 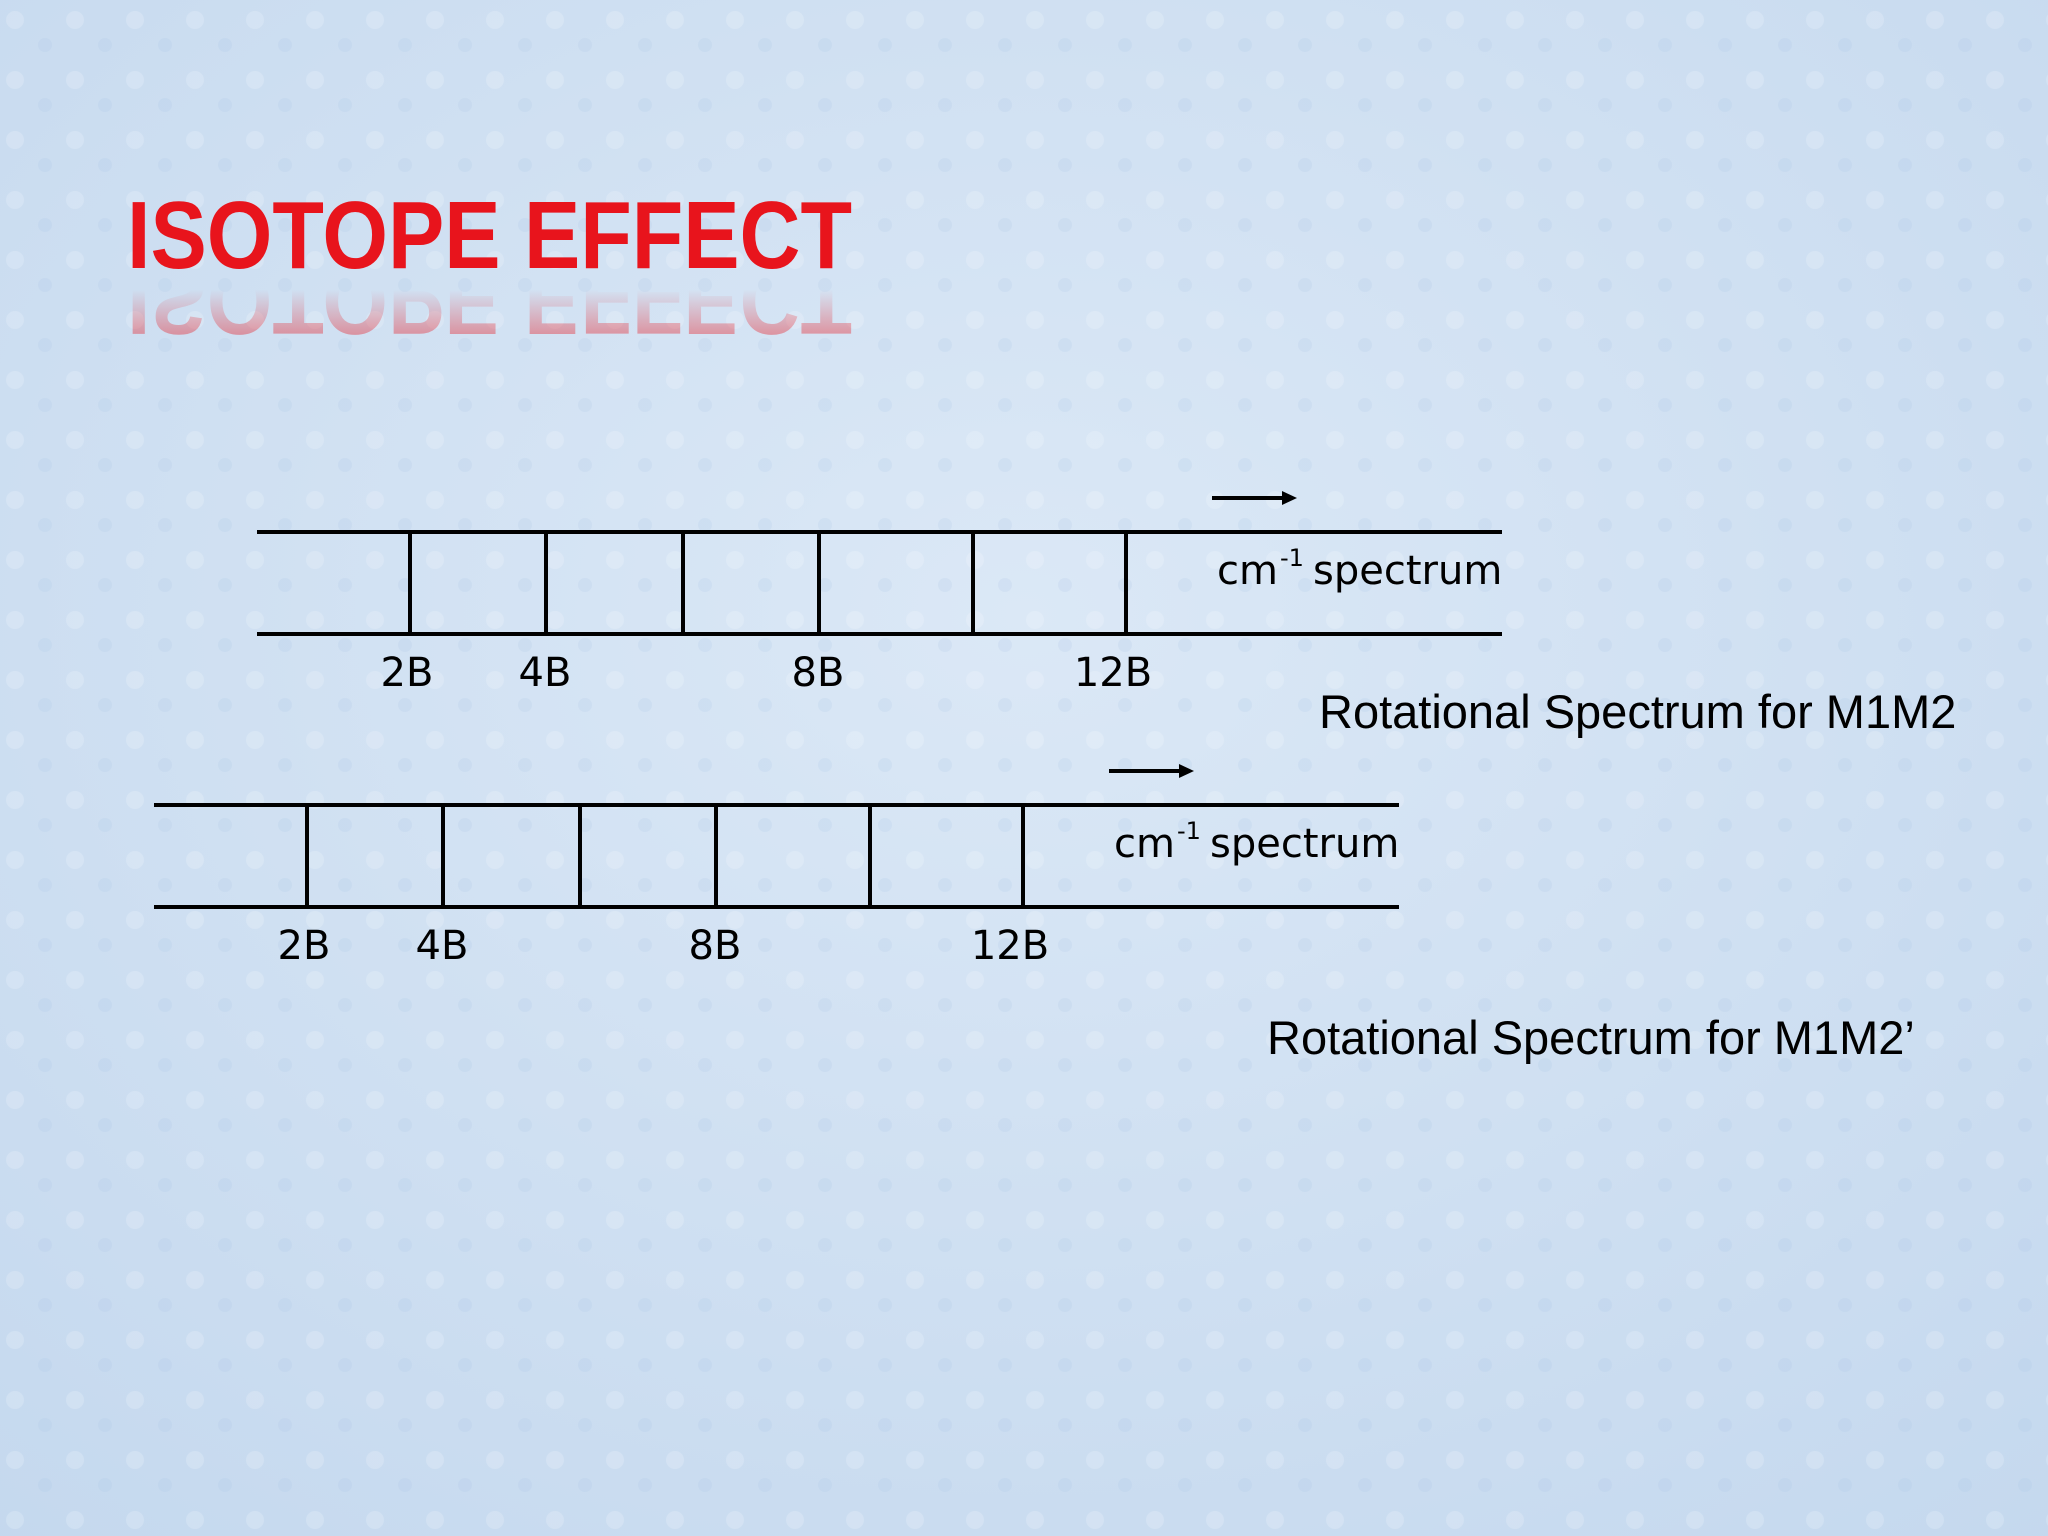 What do you see at coordinates (489, 235) in the screenshot?
I see `title: ISOTOPE EFFECT` at bounding box center [489, 235].